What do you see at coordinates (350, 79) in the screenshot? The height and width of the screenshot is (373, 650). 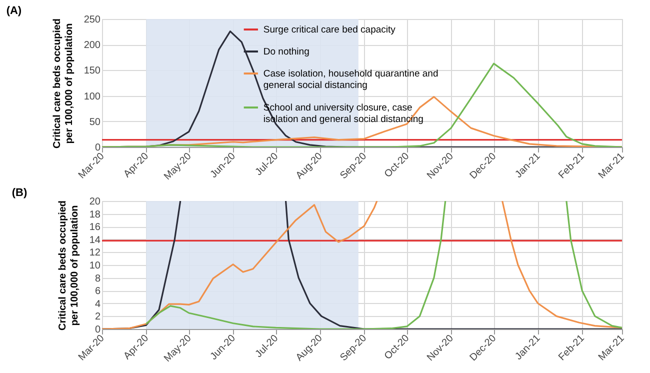 I see `legend-label: Case isolation, household quarantine and general social distancing` at bounding box center [350, 79].